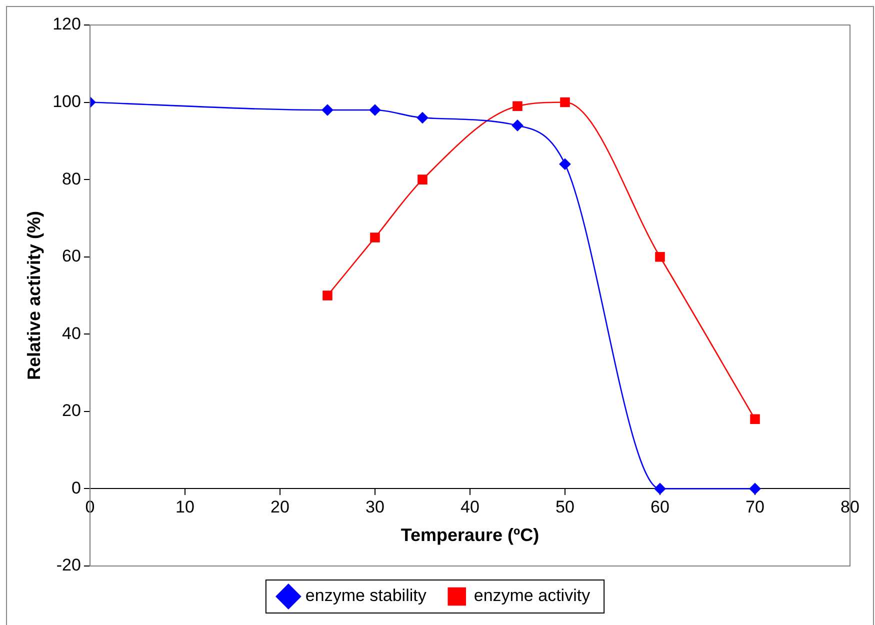  What do you see at coordinates (375, 507) in the screenshot?
I see `x-tick-label: 30` at bounding box center [375, 507].